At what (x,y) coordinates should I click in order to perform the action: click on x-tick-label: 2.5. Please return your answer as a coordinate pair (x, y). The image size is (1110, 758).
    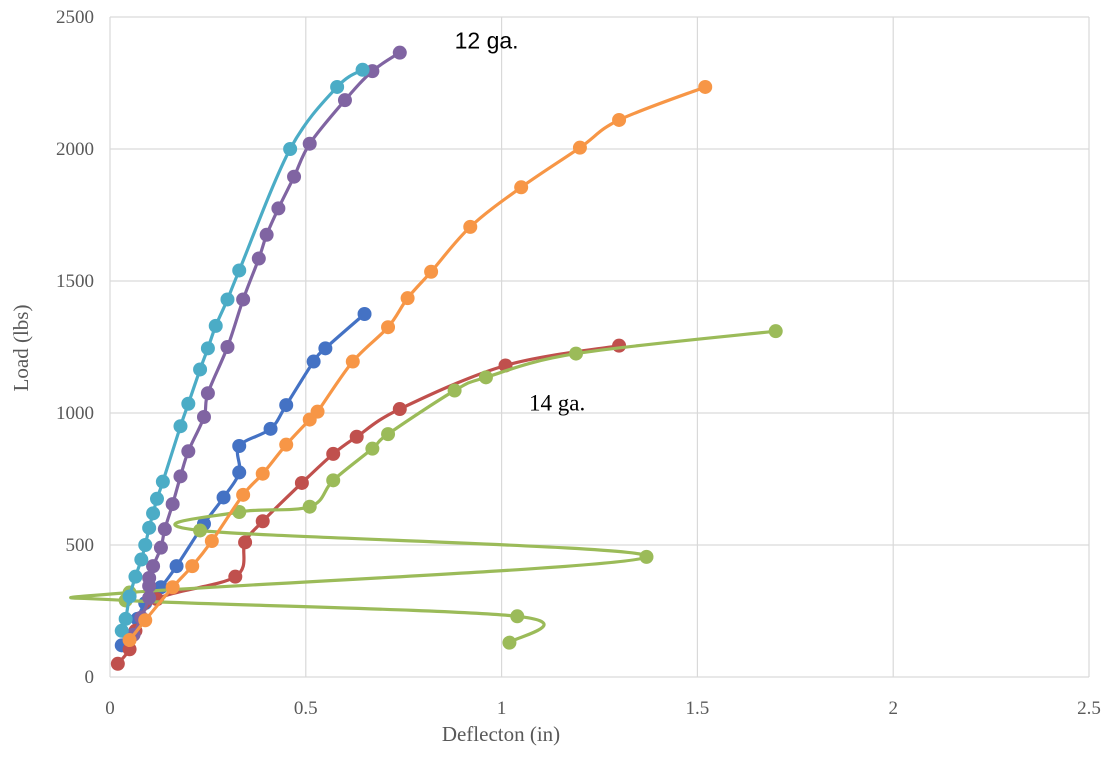
    Looking at the image, I should click on (1089, 708).